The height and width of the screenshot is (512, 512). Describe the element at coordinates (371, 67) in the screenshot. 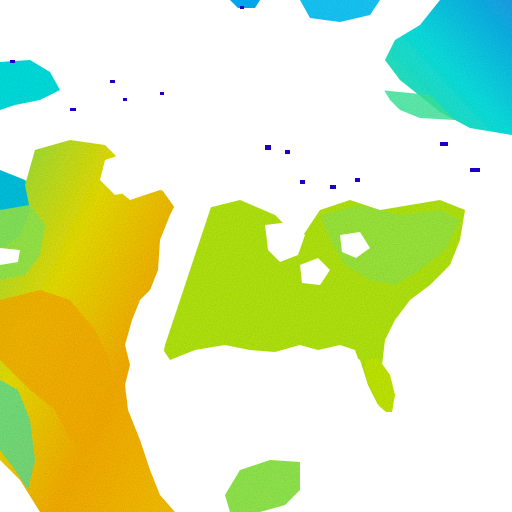

I see `arctic-region` at that location.